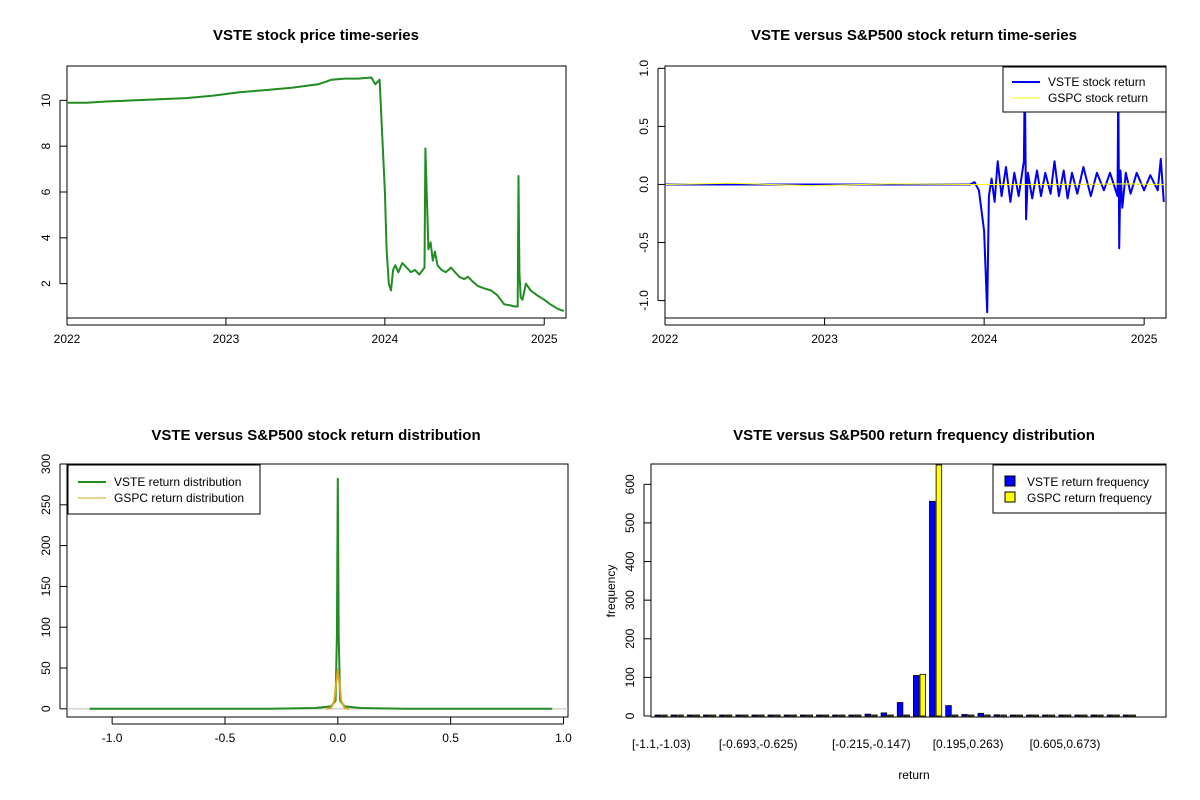 The image size is (1200, 800). I want to click on distribution-marks, so click(317, 593).